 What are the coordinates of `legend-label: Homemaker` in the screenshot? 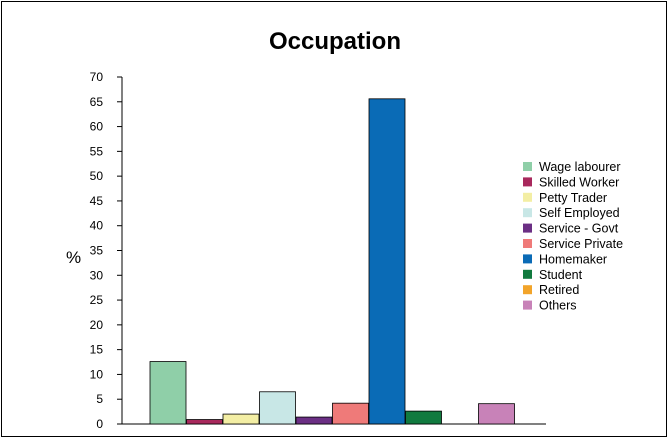 It's located at (573, 259).